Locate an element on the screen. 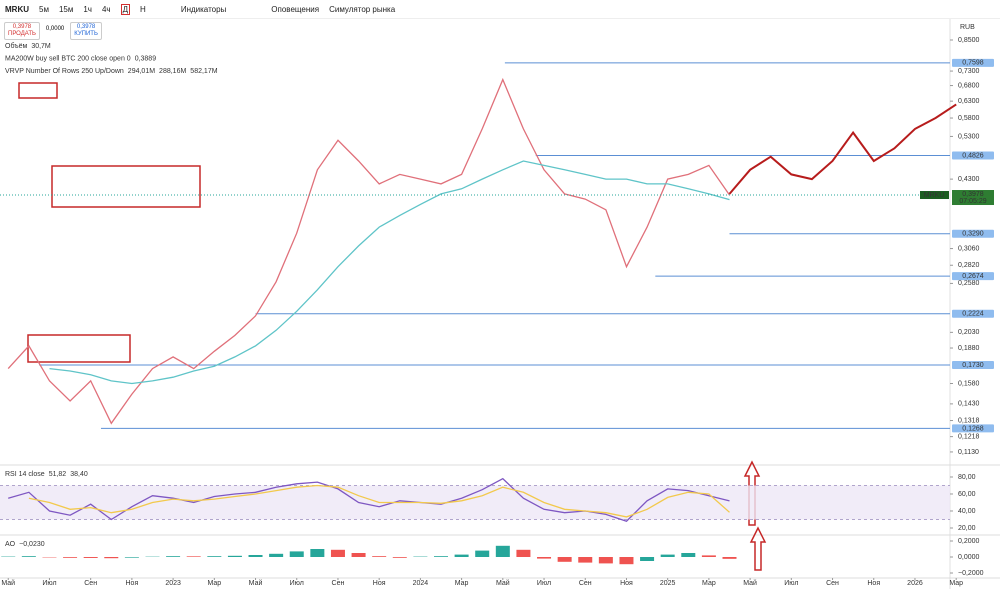 The width and height of the screenshot is (1000, 589). interval: Д is located at coordinates (125, 9).